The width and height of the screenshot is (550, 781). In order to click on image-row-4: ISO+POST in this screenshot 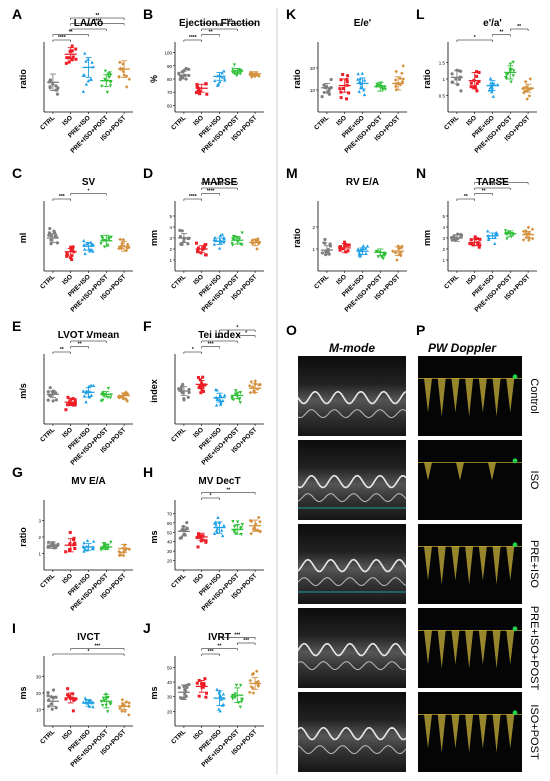, I will do `click(418, 732)`.